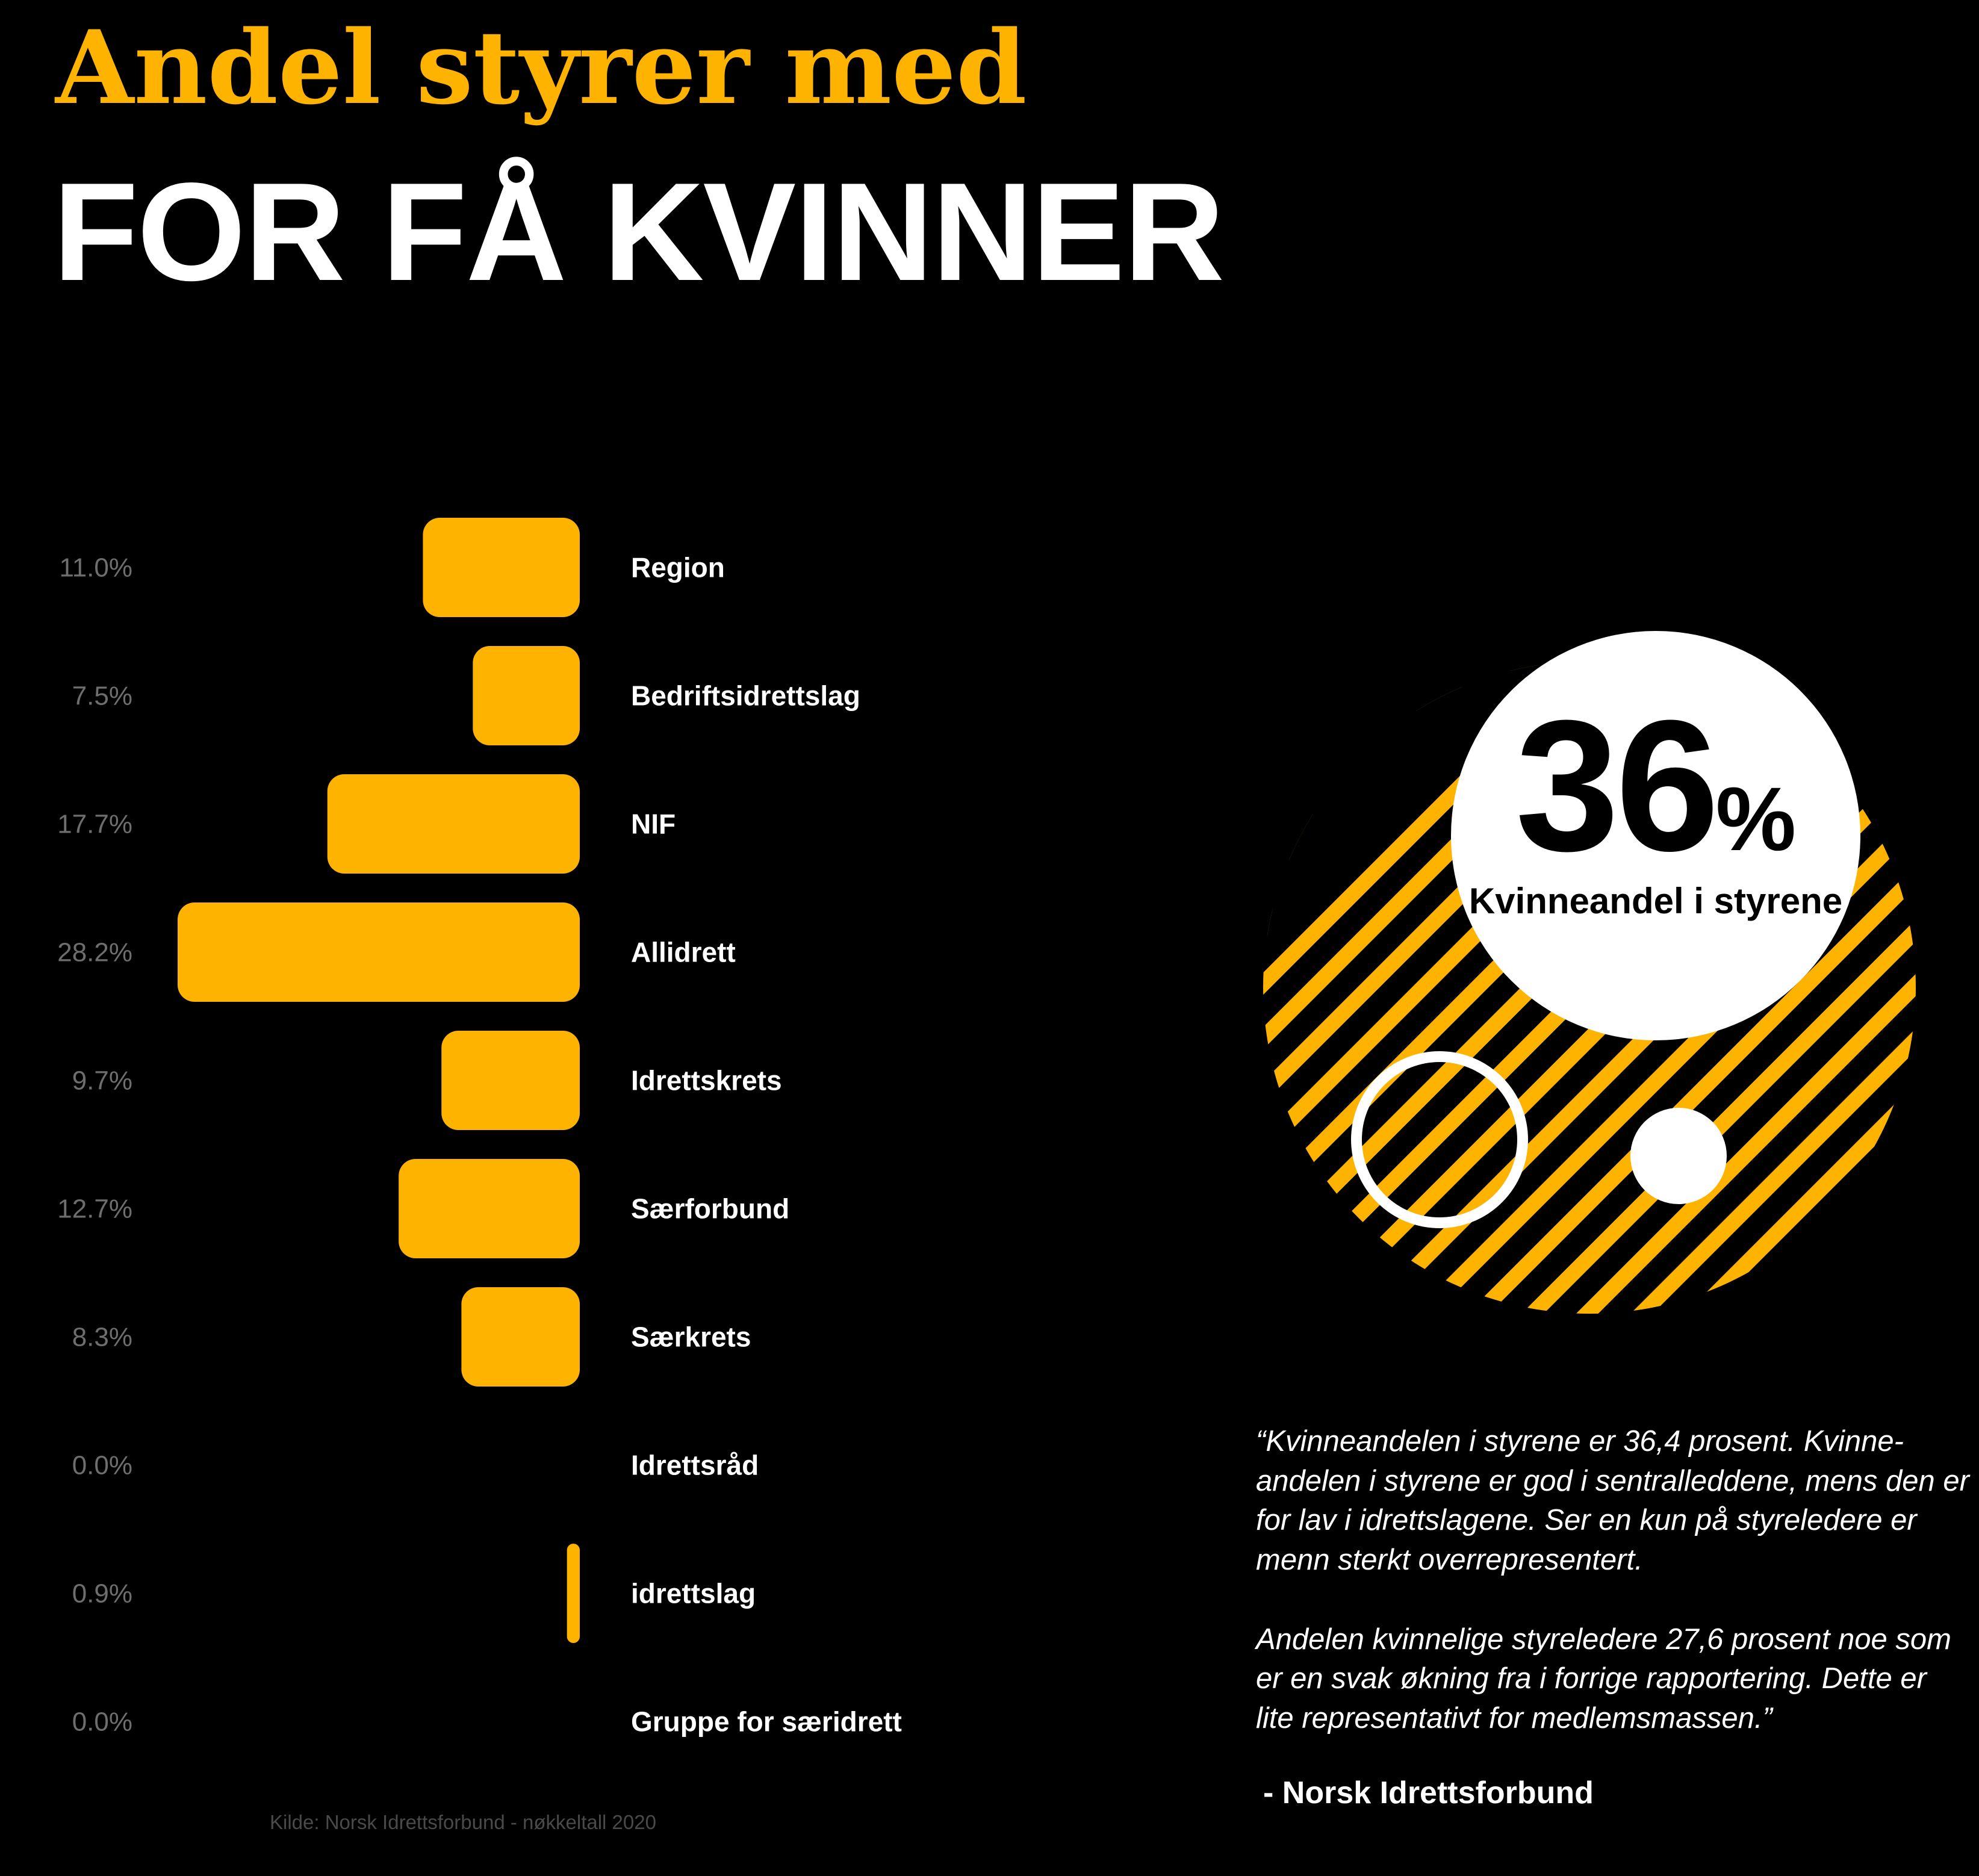 The height and width of the screenshot is (1876, 1979). I want to click on title-line2: FOR FÅ KVINNER, so click(639, 232).